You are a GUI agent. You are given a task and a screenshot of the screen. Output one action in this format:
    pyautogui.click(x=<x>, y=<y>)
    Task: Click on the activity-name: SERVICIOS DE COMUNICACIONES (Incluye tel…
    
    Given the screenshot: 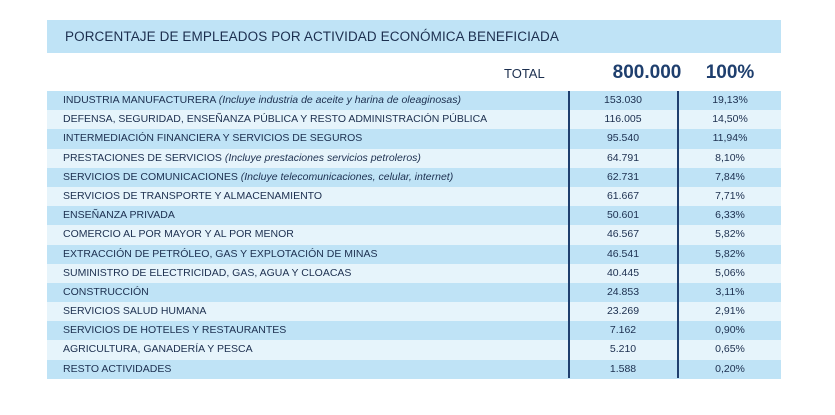 What is the action you would take?
    pyautogui.click(x=258, y=177)
    